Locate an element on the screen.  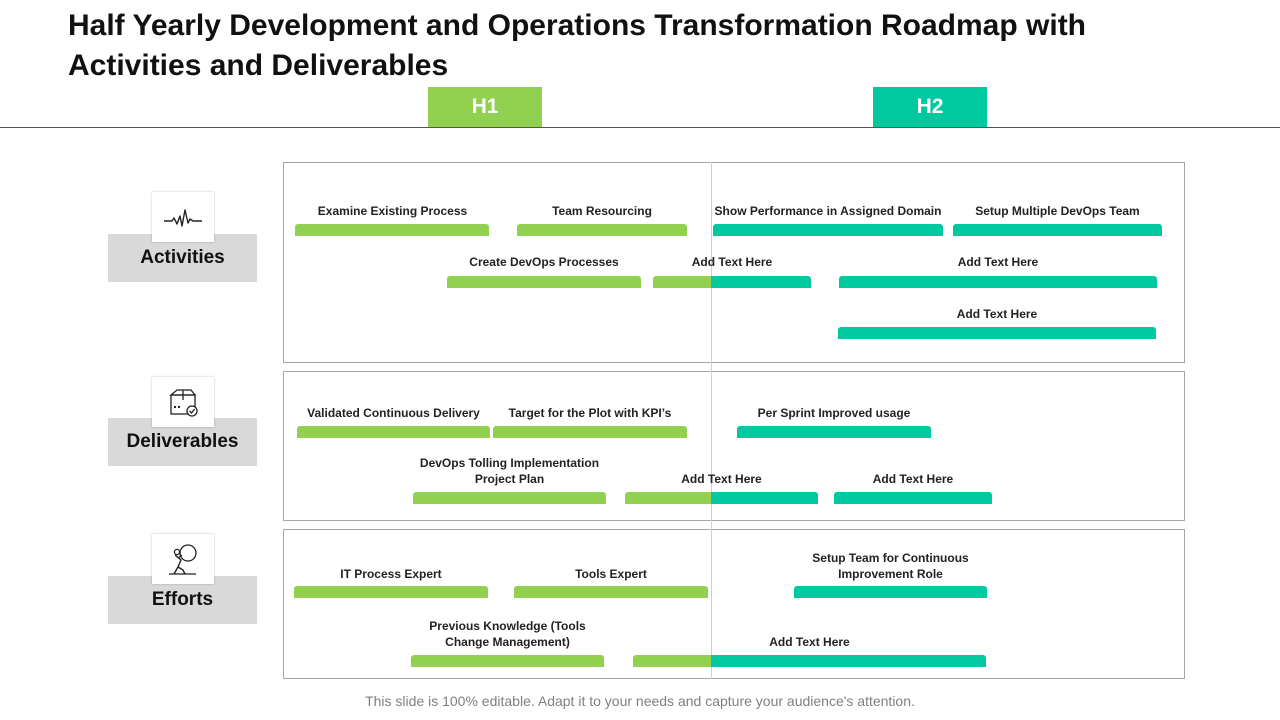
h2-header: H2 is located at coordinates (930, 107).